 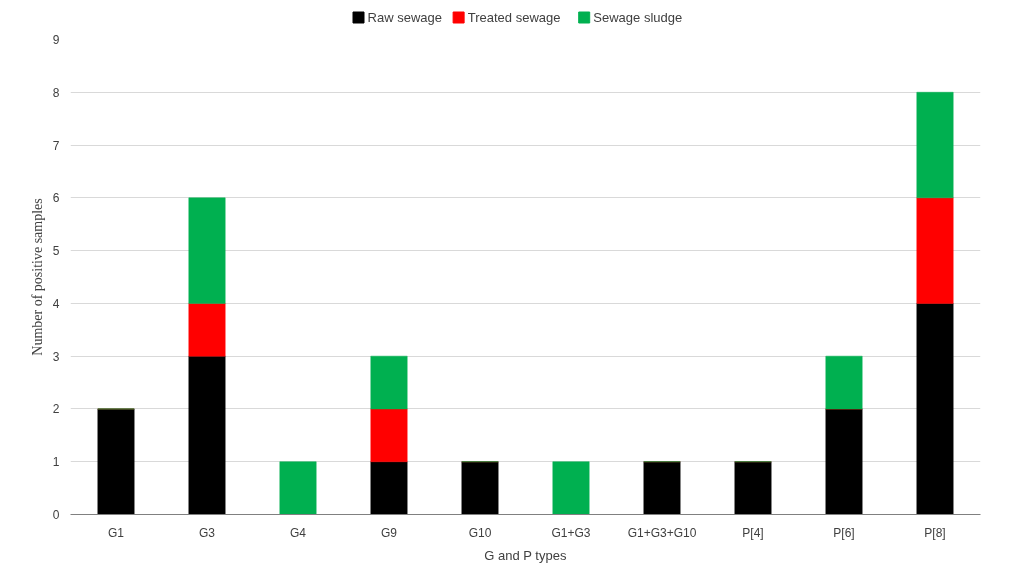 What do you see at coordinates (56, 40) in the screenshot?
I see `y-tick-label: 9` at bounding box center [56, 40].